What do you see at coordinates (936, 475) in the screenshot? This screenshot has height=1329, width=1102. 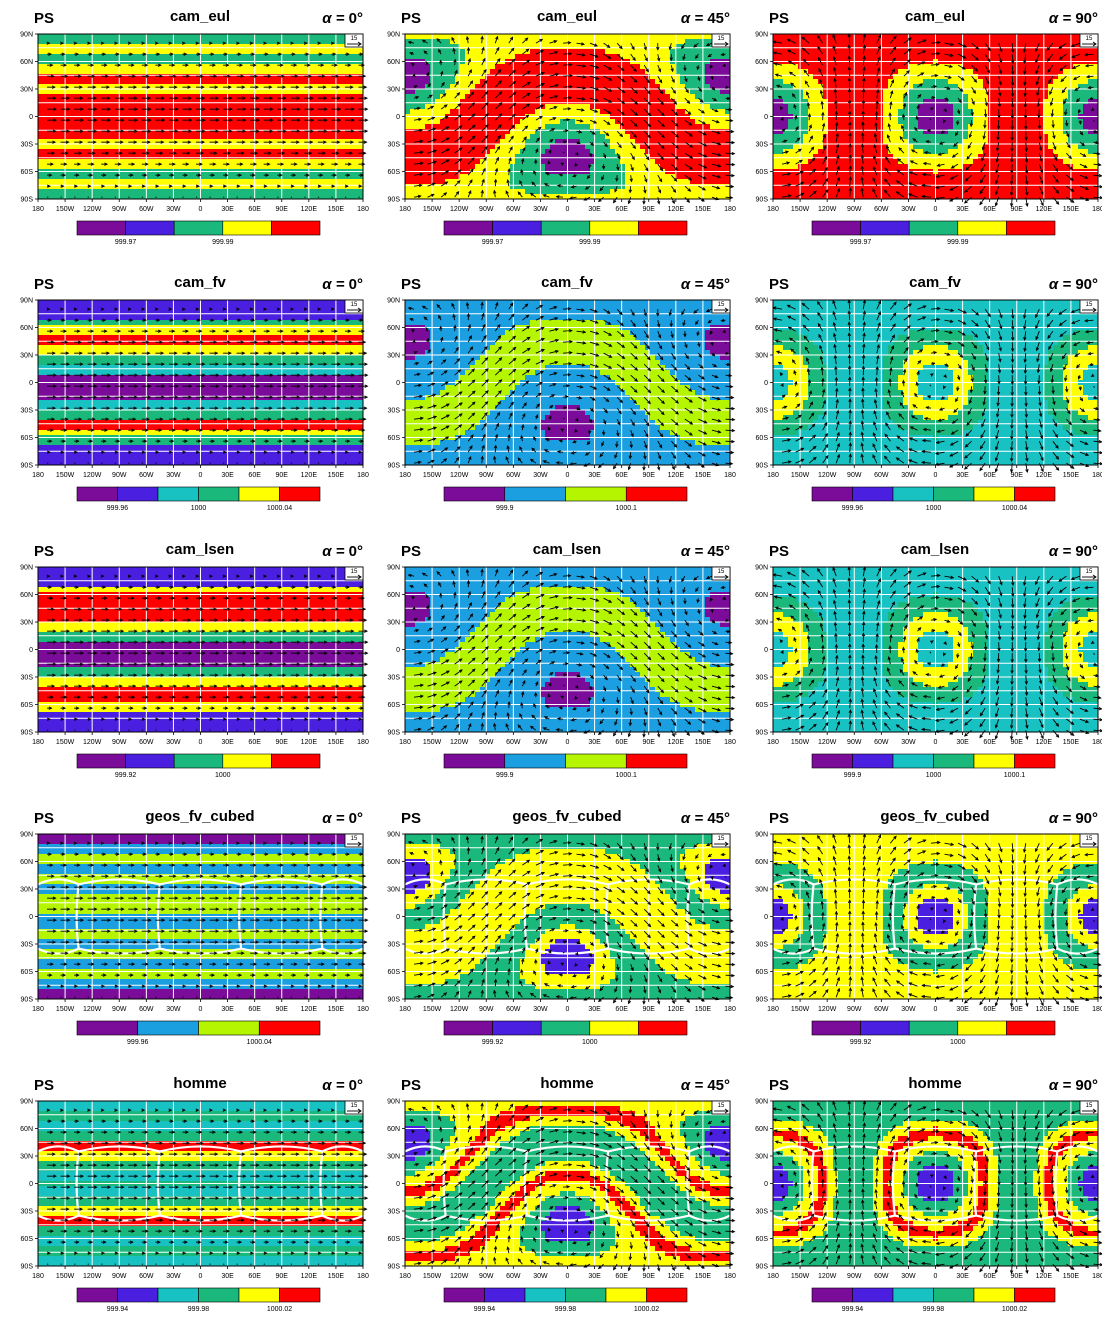 I see `x-tick-label: 0` at bounding box center [936, 475].